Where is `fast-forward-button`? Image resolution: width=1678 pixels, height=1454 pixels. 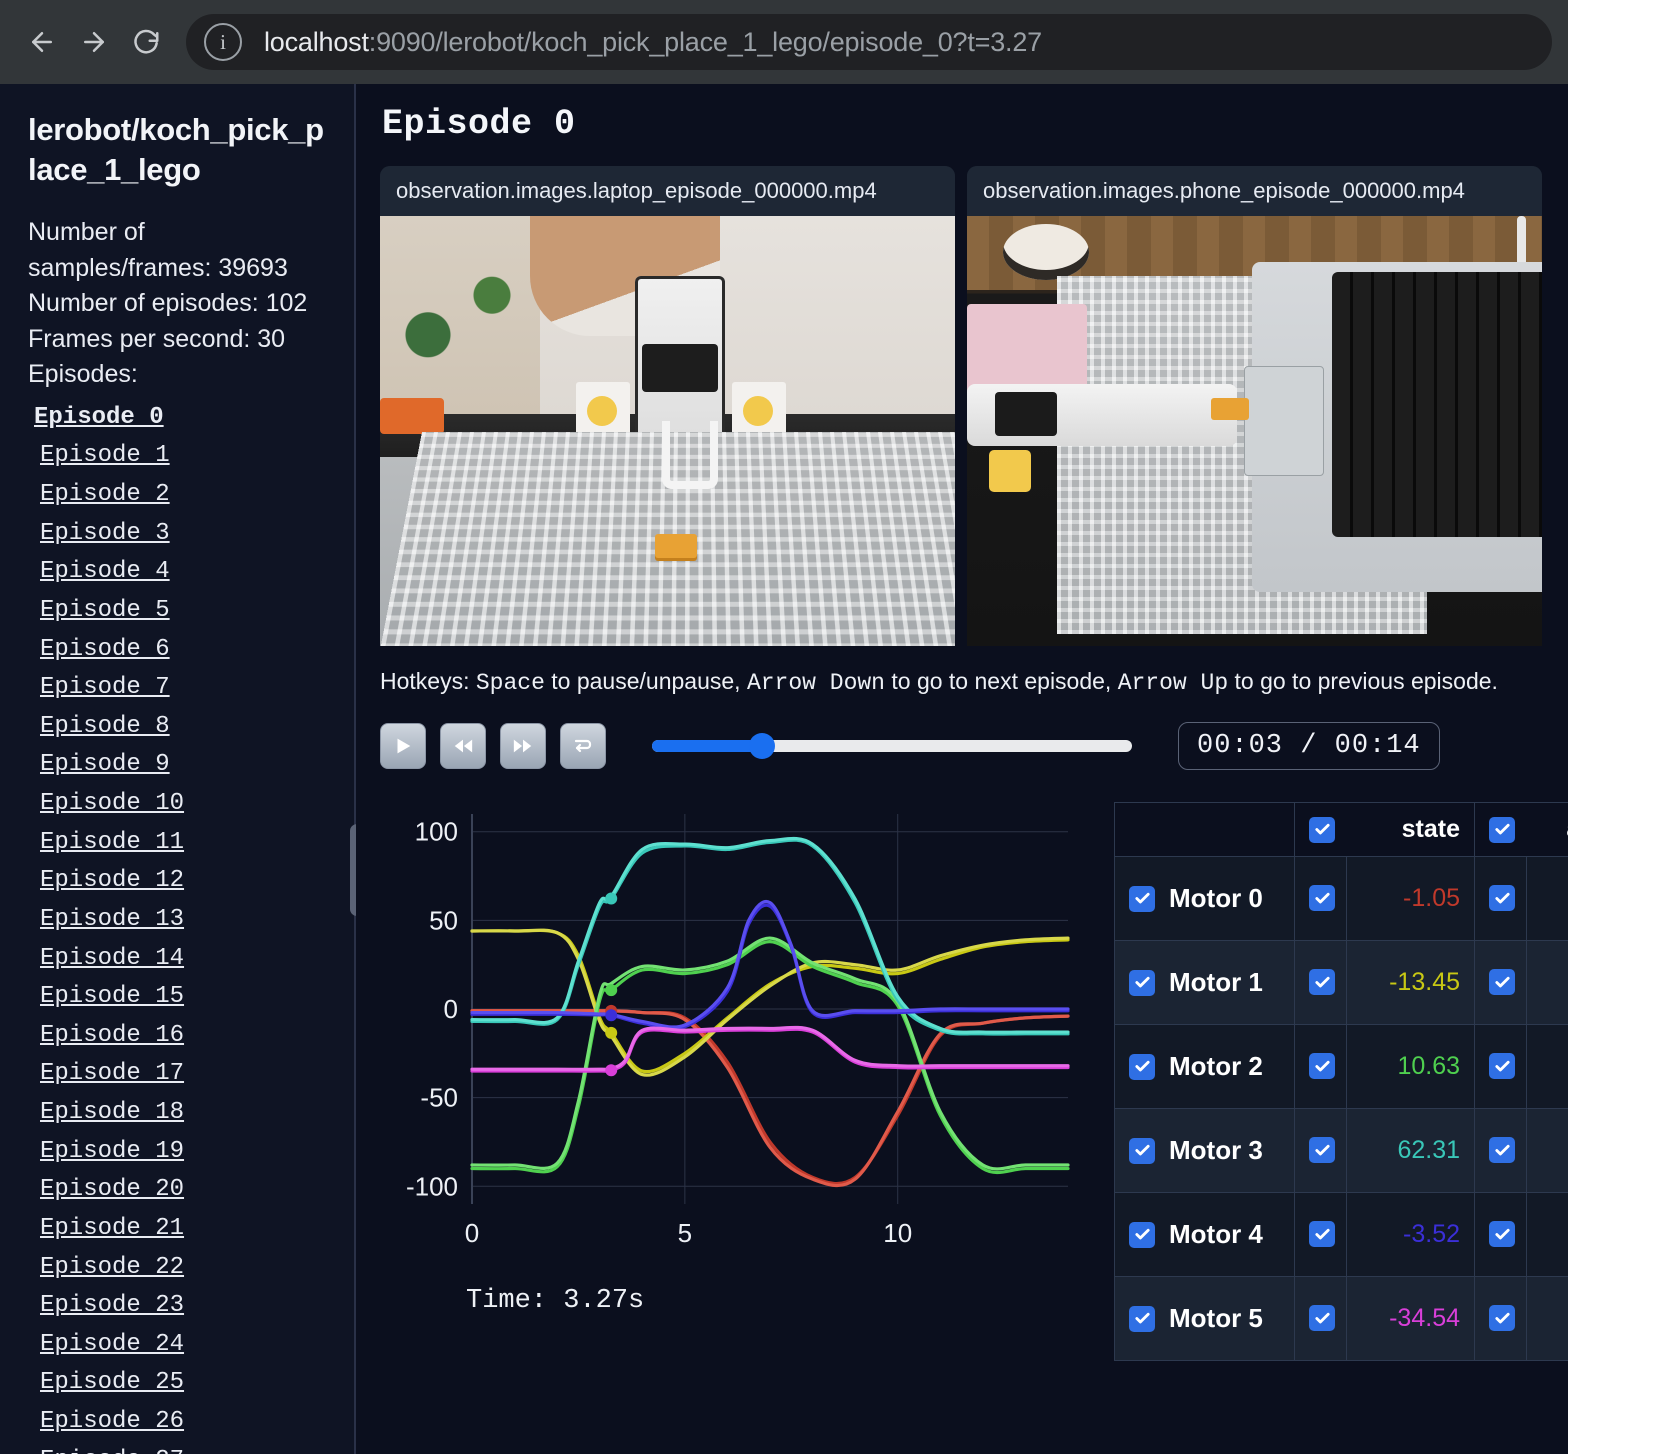
fast-forward-button is located at coordinates (523, 746).